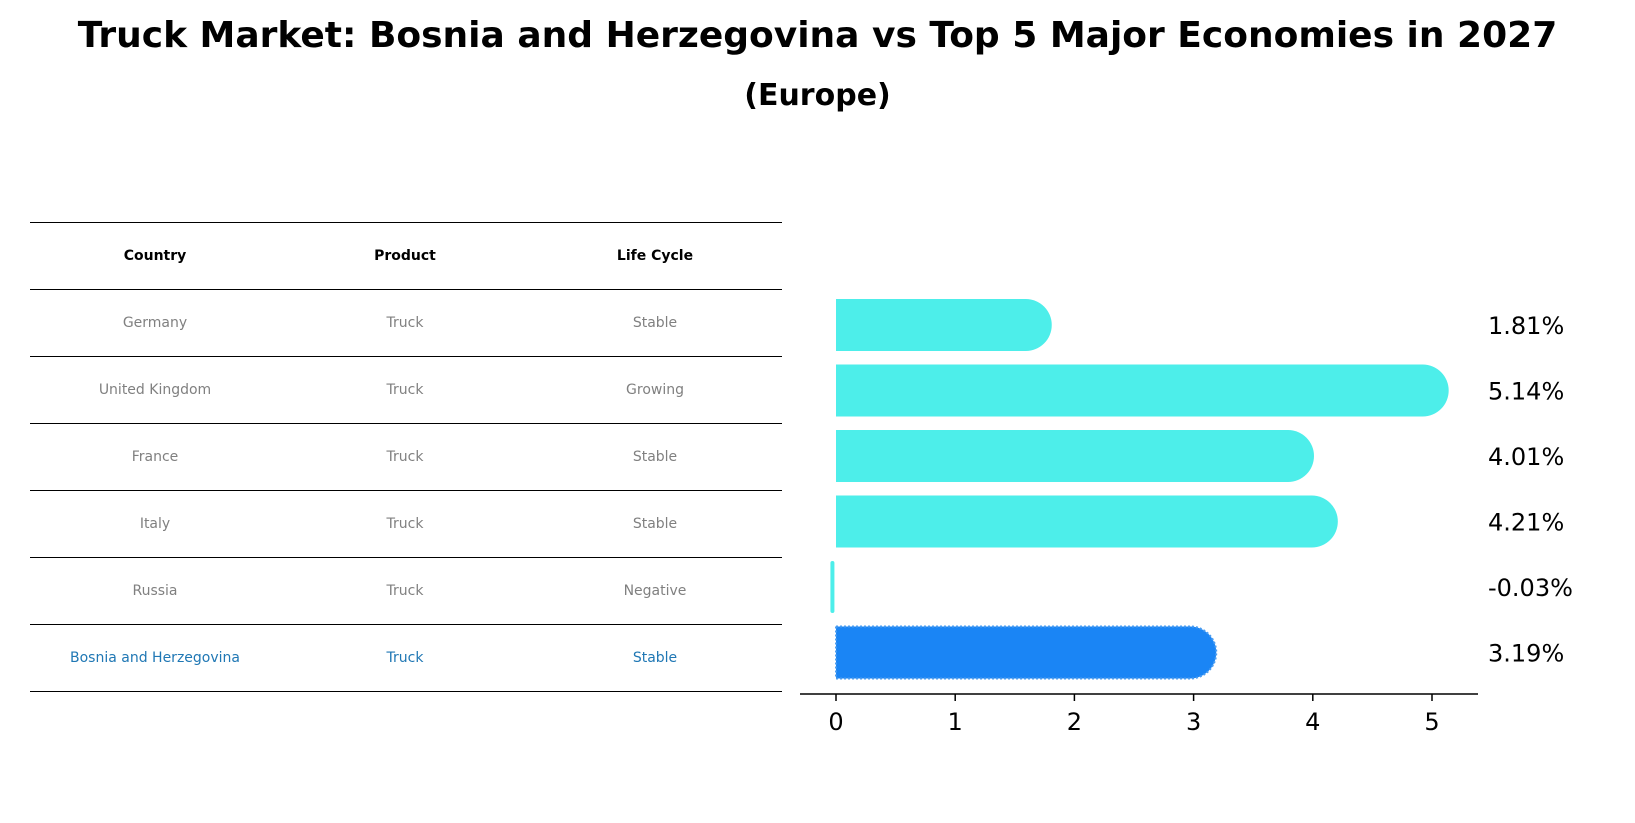  I want to click on x-axis: 0 1 2 3 4 5, so click(1139, 714).